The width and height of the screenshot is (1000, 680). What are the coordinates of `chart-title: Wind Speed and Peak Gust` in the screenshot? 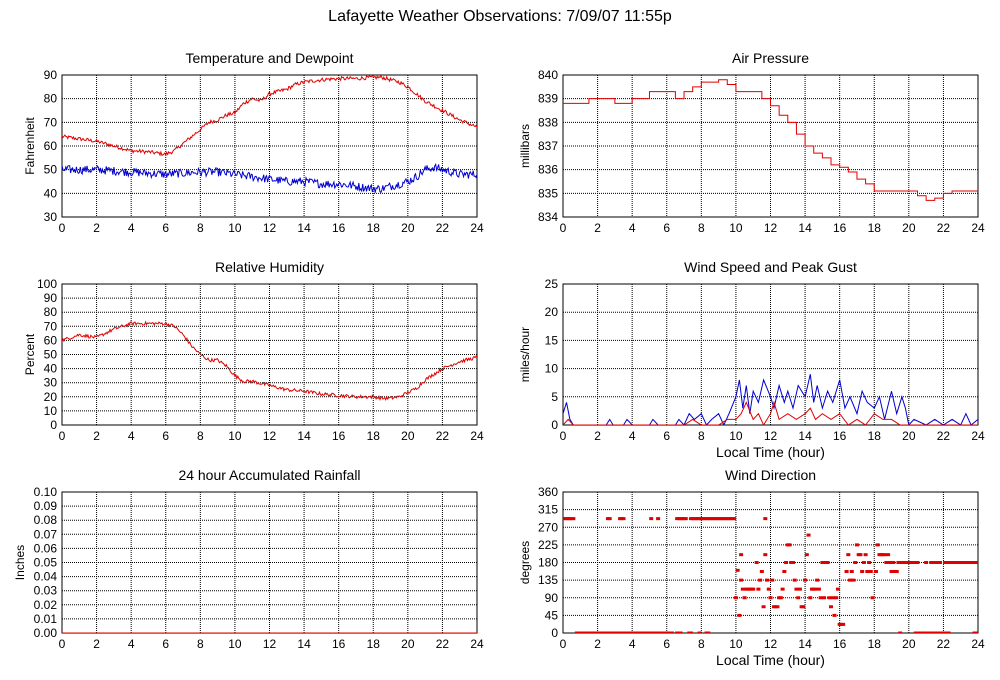 It's located at (770, 267).